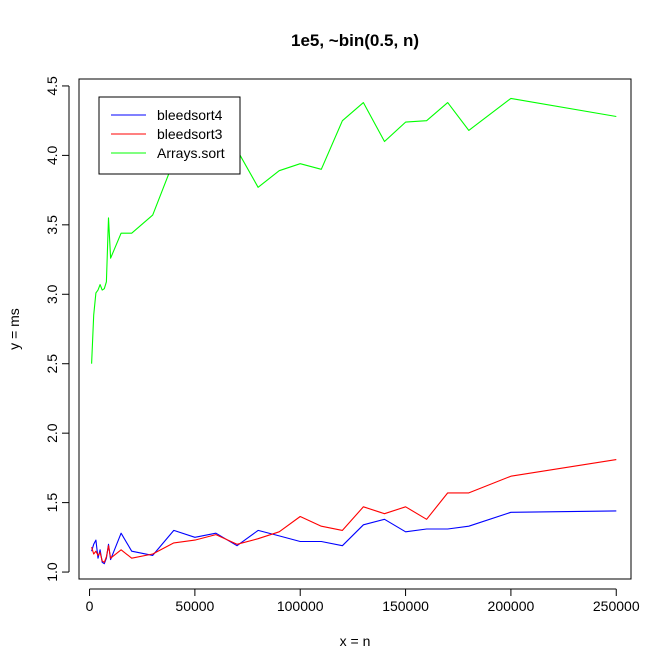 This screenshot has width=672, height=672. Describe the element at coordinates (57, 329) in the screenshot. I see `y-axis: 1.0 1.5 2.0 2.5 3.0 3.5 4.0 4.5` at that location.